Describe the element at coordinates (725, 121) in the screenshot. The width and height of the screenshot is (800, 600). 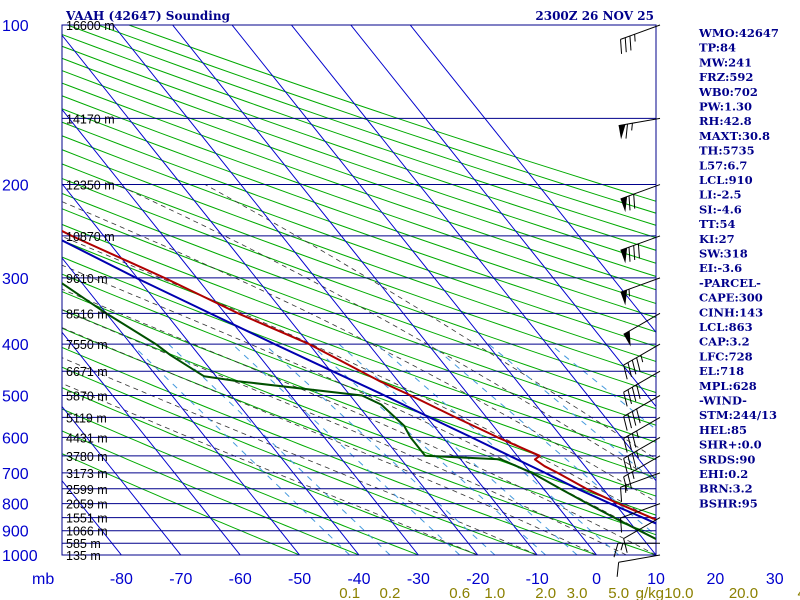
I see `index-entry: RH:42.8` at that location.